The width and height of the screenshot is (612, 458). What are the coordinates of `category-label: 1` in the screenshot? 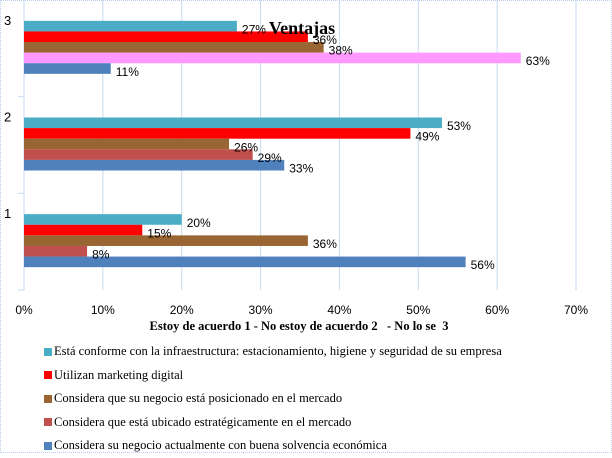 It's located at (7, 213).